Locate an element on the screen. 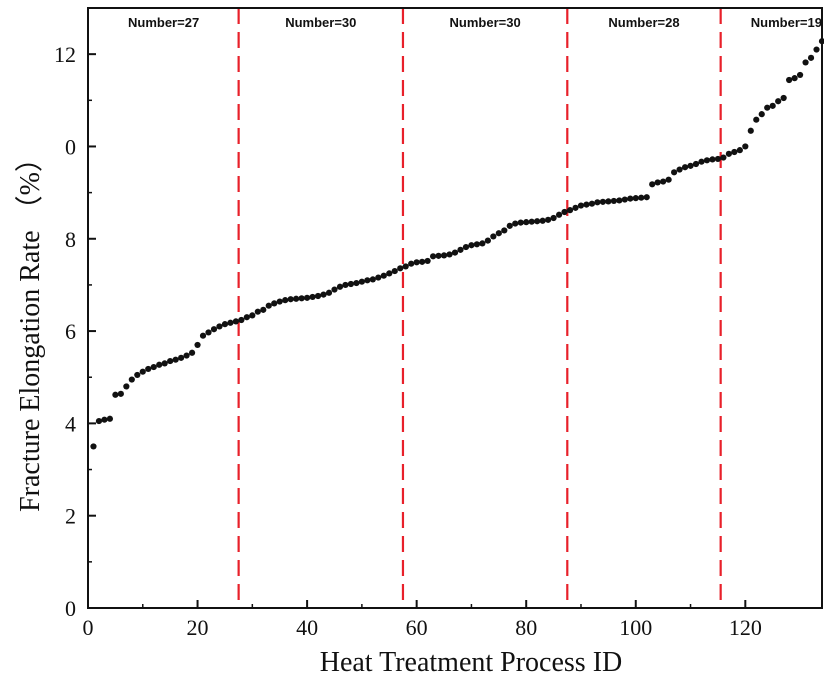  x-tick-label: 120 is located at coordinates (745, 627).